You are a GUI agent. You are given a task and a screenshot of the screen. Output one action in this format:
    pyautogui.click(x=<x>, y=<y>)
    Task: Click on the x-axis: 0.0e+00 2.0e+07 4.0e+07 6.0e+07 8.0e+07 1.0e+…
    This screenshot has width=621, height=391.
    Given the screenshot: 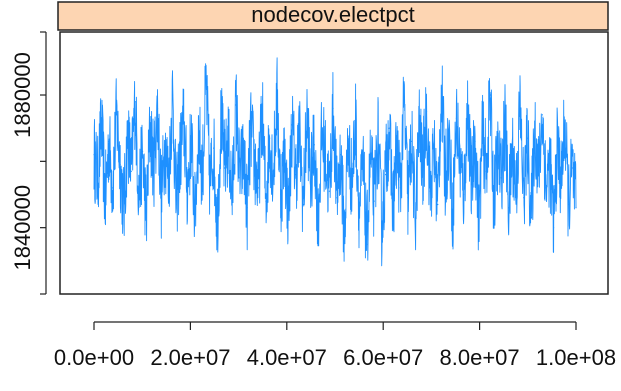 What is the action you would take?
    pyautogui.click(x=335, y=345)
    